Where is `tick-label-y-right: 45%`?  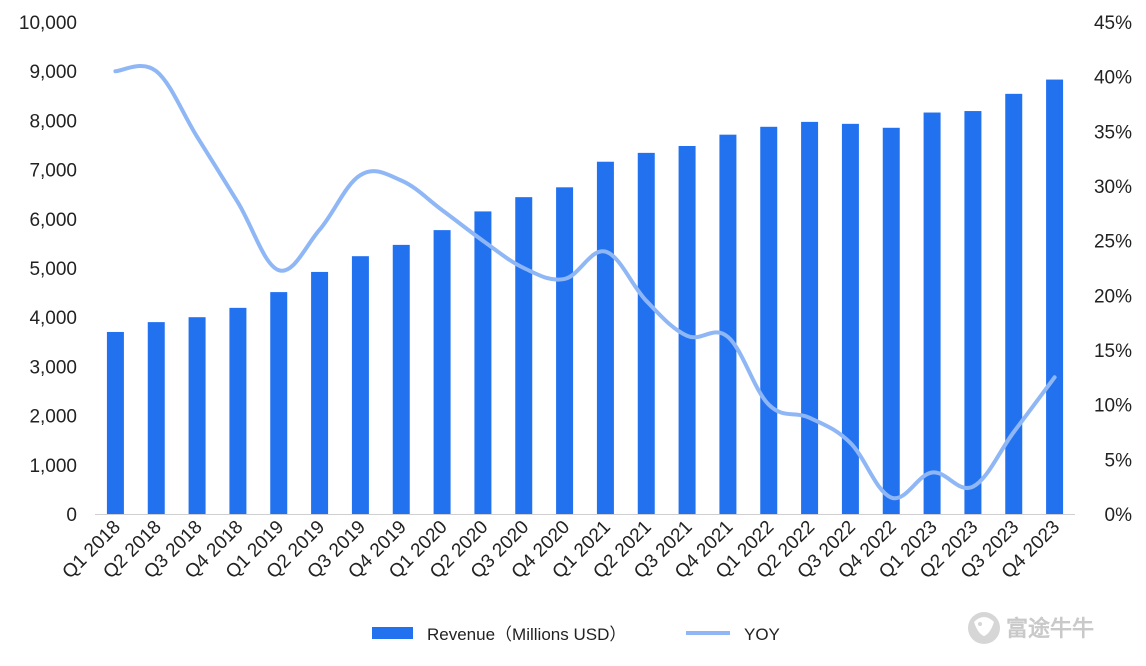
tick-label-y-right: 45% is located at coordinates (1113, 23).